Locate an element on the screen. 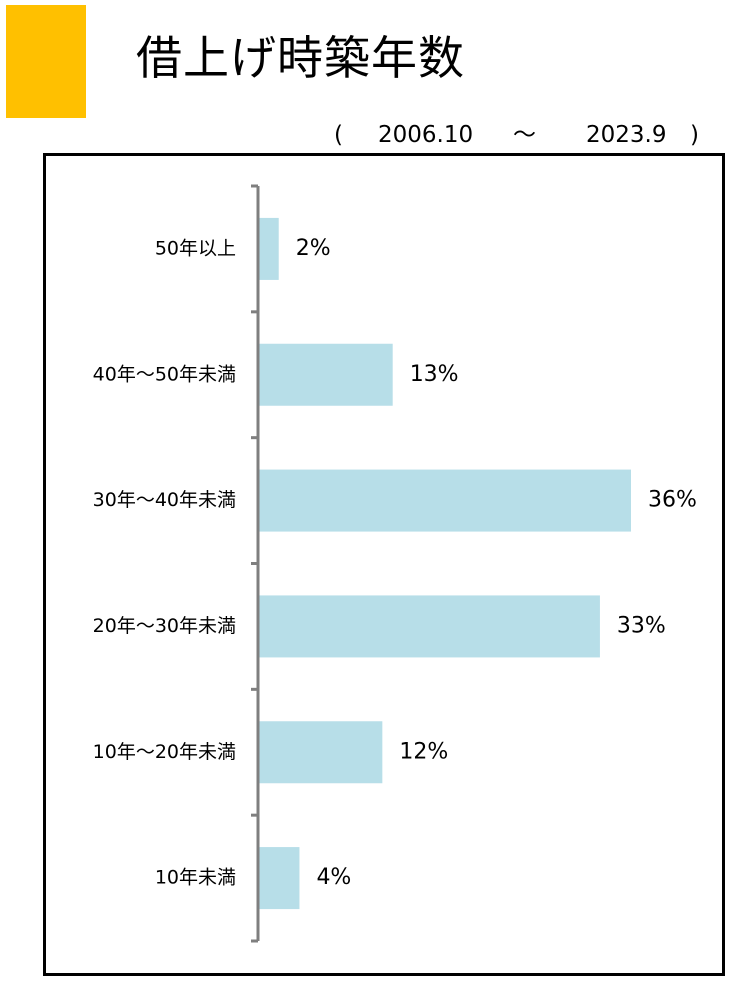 The height and width of the screenshot is (990, 738). value-label-6: 4% is located at coordinates (333, 877).